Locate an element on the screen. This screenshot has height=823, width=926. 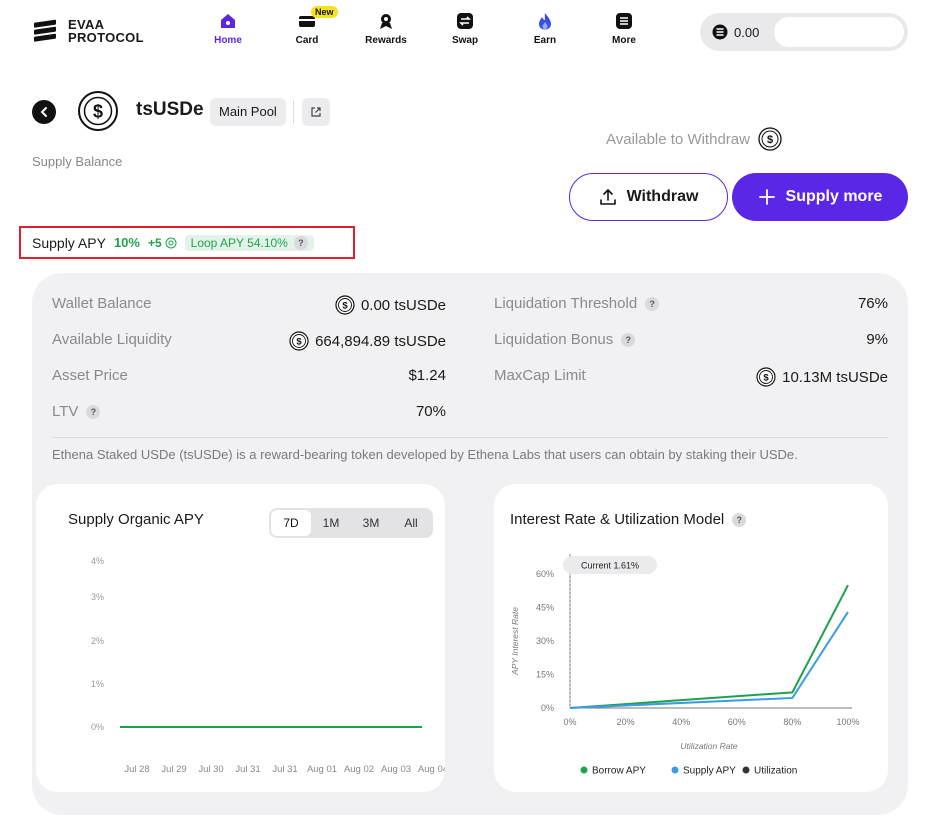
nav-card: New Card is located at coordinates (307, 26).